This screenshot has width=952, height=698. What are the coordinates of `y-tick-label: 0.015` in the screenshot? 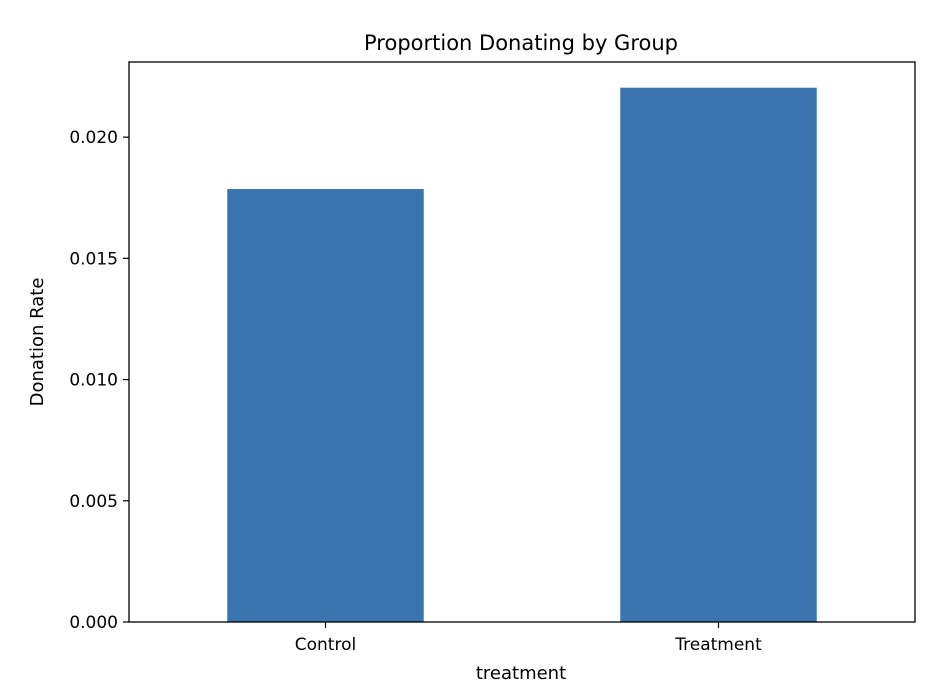 It's located at (93, 259).